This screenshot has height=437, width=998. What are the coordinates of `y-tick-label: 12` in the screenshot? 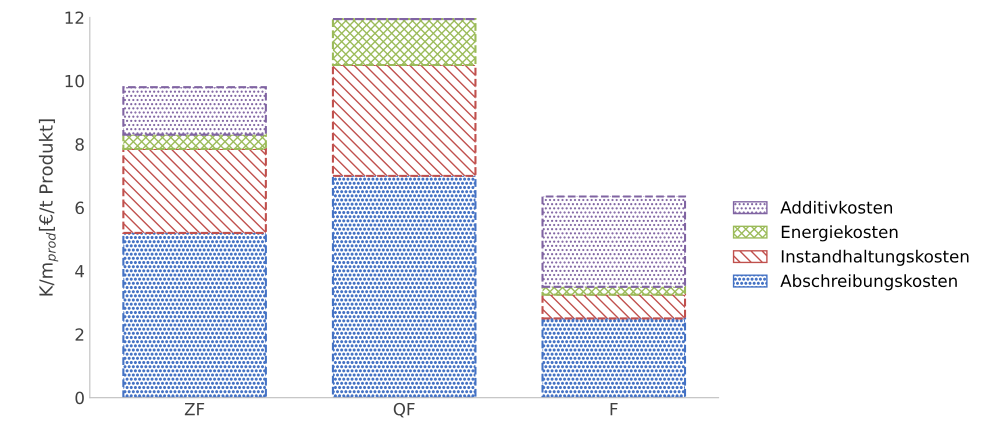 It's located at (75, 17).